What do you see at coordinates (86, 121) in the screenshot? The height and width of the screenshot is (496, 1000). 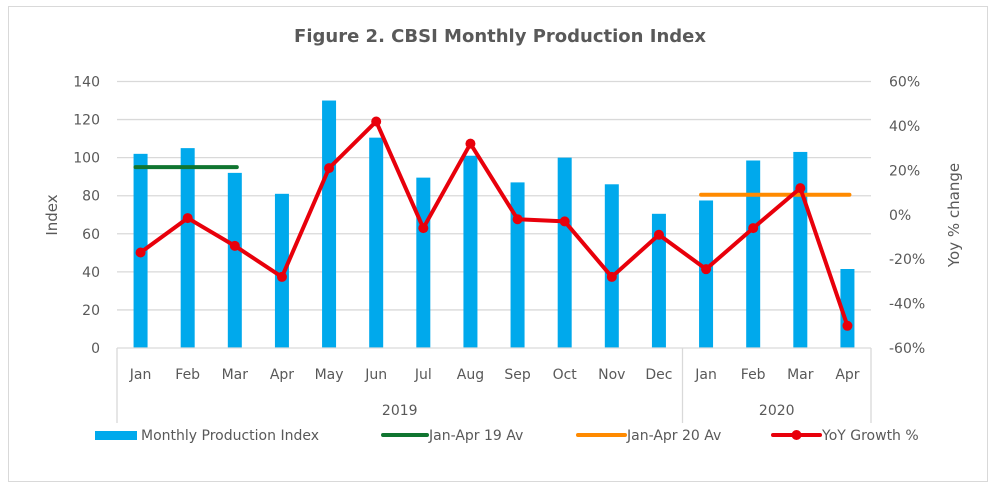 I see `y-tick-label: 120` at bounding box center [86, 121].